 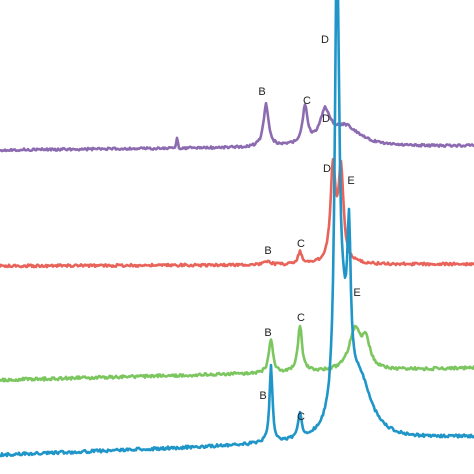 What do you see at coordinates (325, 40) in the screenshot?
I see `peak-label-d-trace-4: D` at bounding box center [325, 40].